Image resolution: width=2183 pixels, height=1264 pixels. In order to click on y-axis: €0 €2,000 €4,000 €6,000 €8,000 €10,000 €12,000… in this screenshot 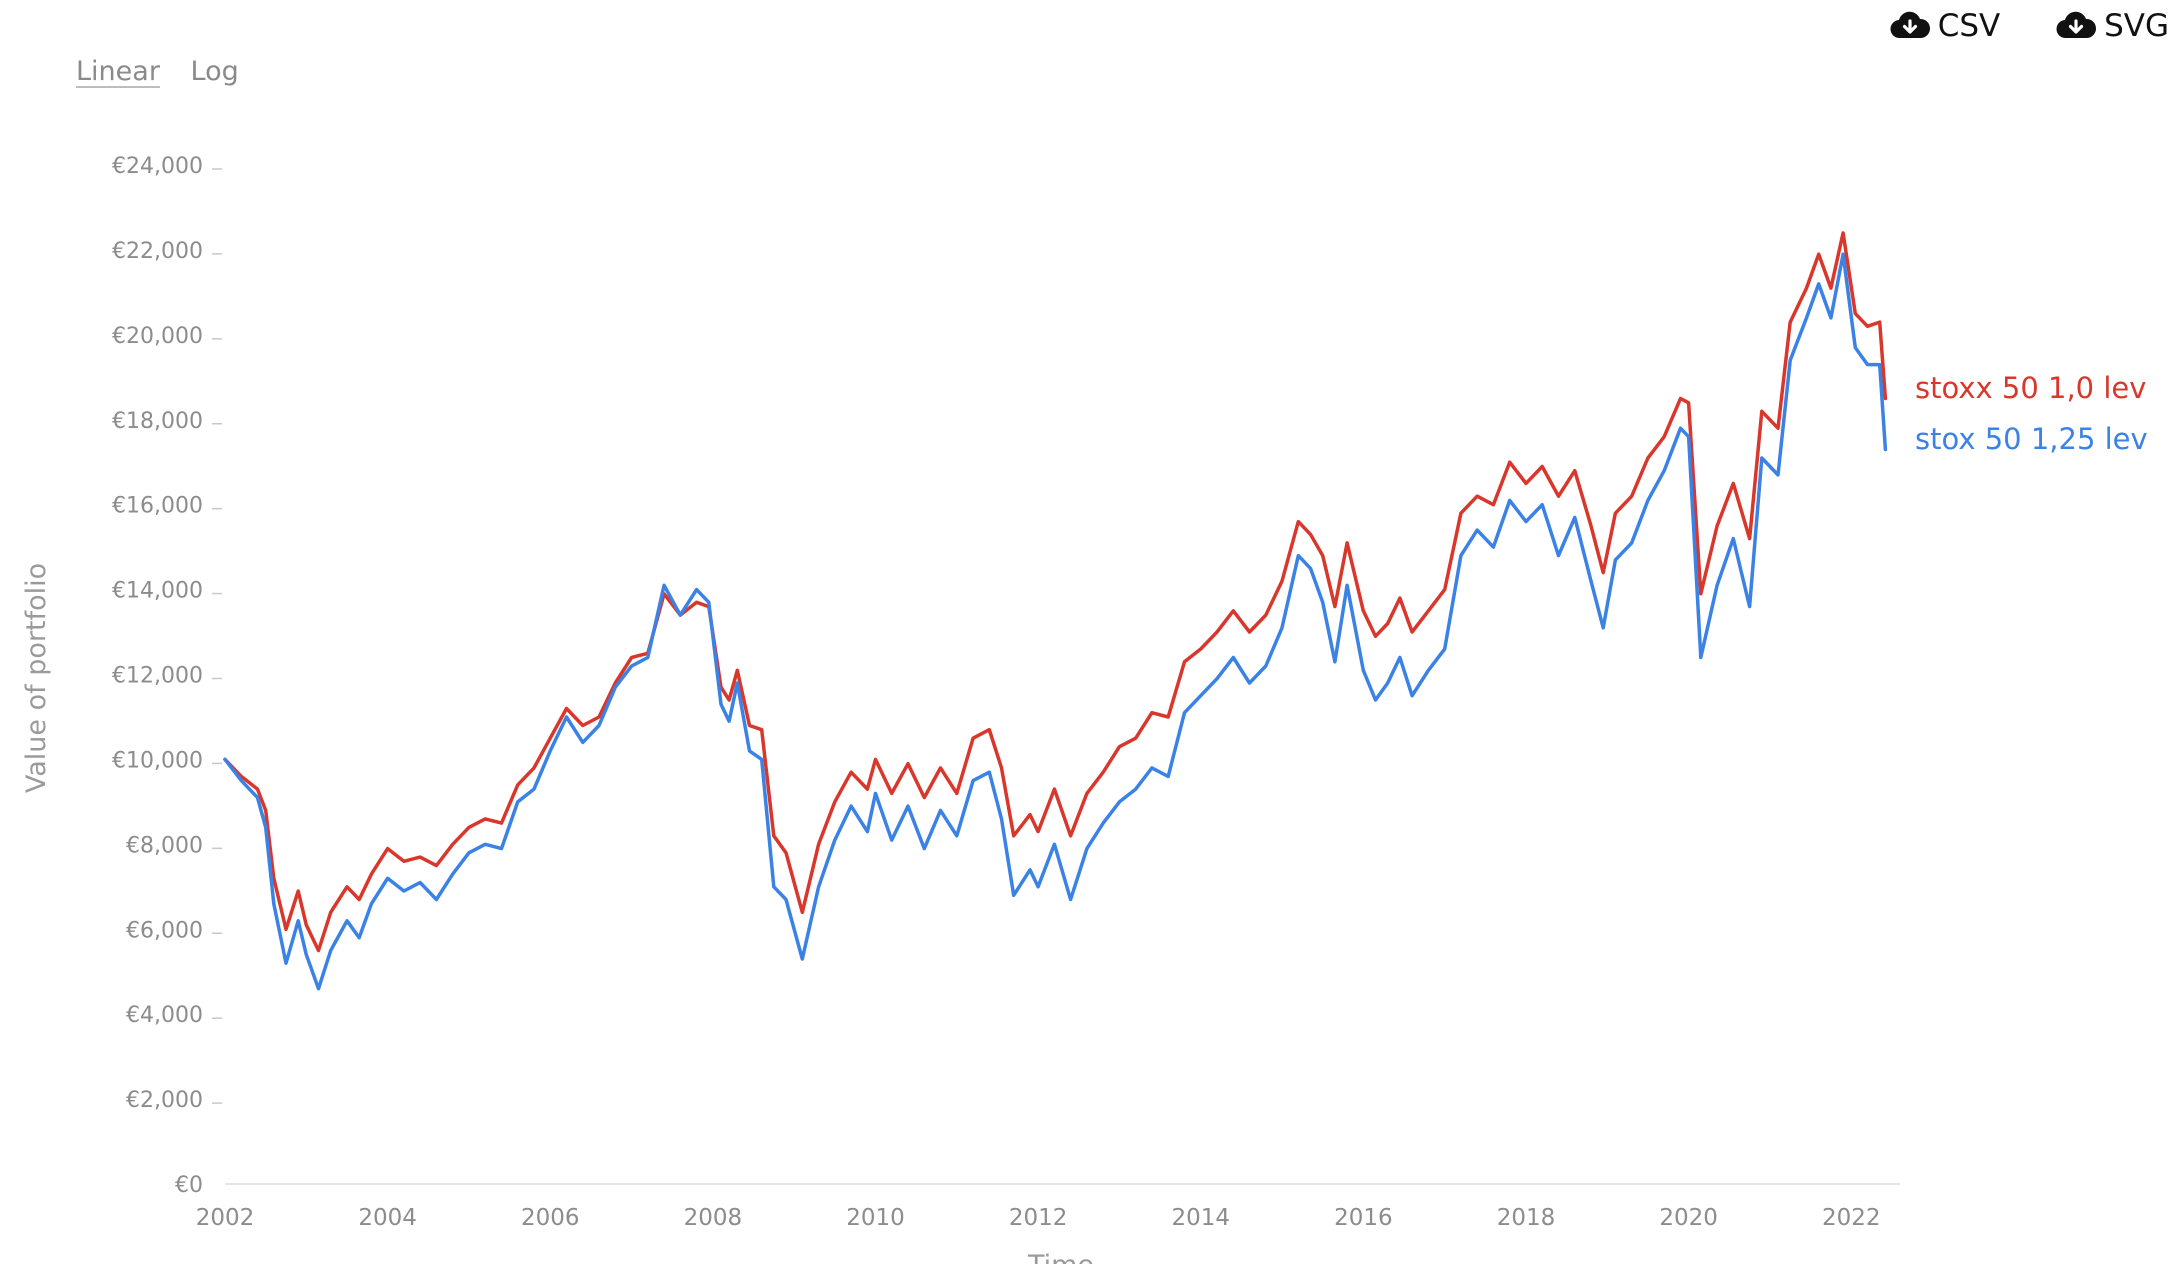, I will do `click(167, 676)`.